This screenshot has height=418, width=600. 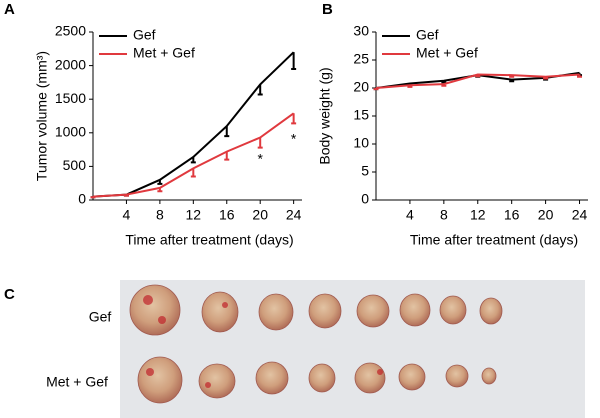 What do you see at coordinates (100, 317) in the screenshot?
I see `row-label: Gef` at bounding box center [100, 317].